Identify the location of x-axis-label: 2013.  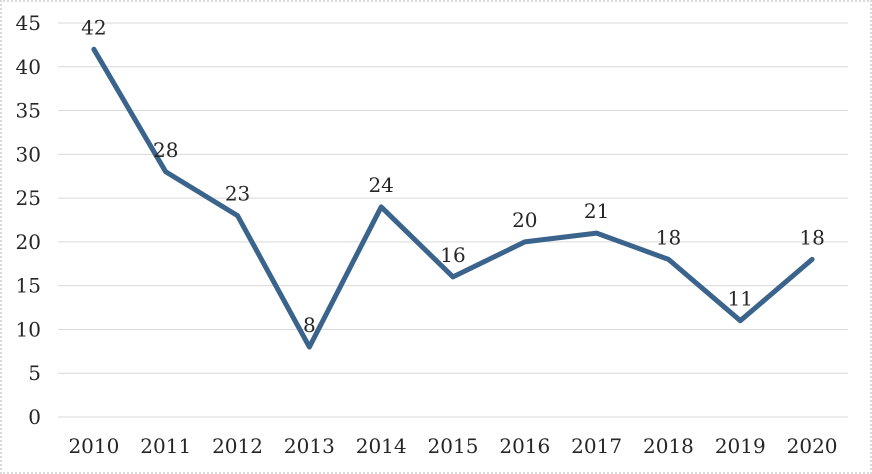
(309, 446).